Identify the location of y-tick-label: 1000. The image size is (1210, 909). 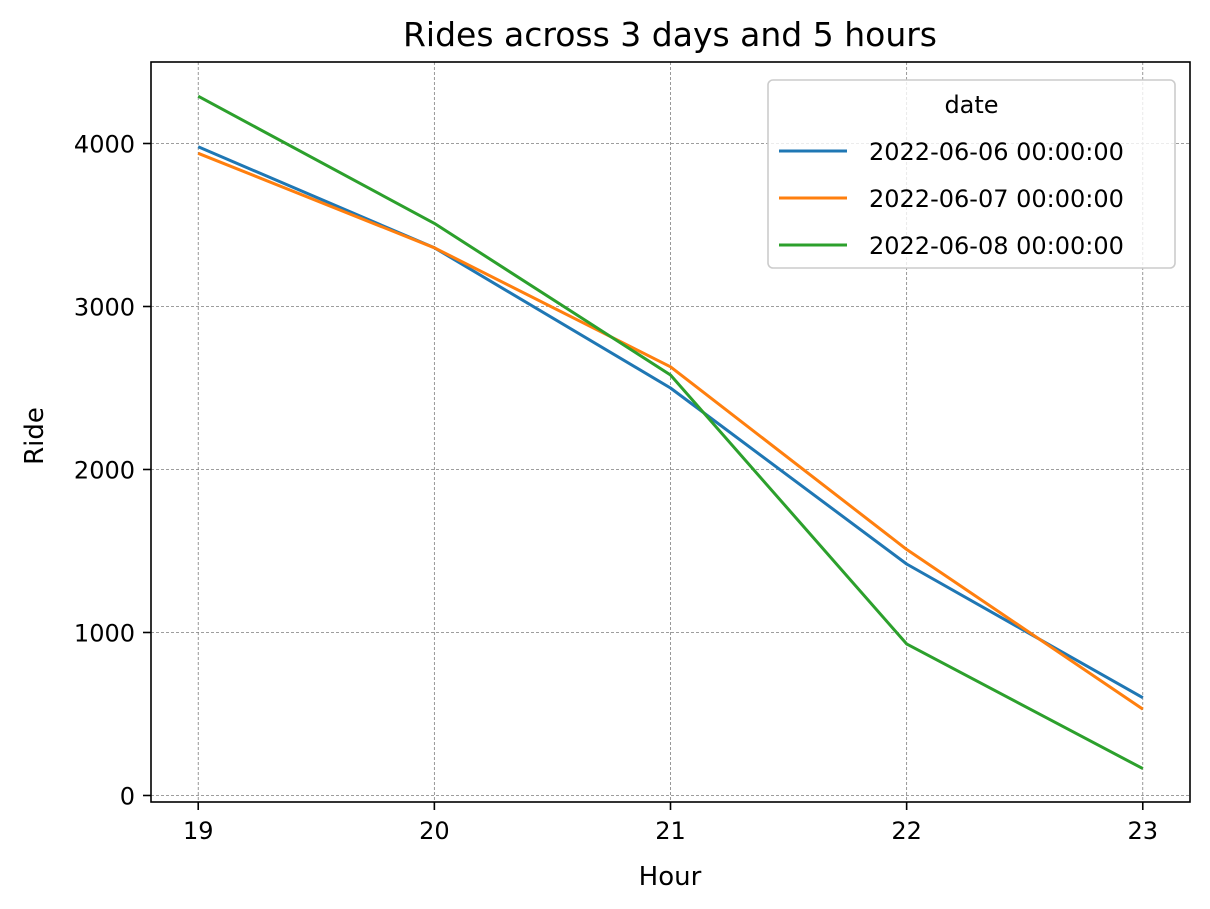
(104, 633).